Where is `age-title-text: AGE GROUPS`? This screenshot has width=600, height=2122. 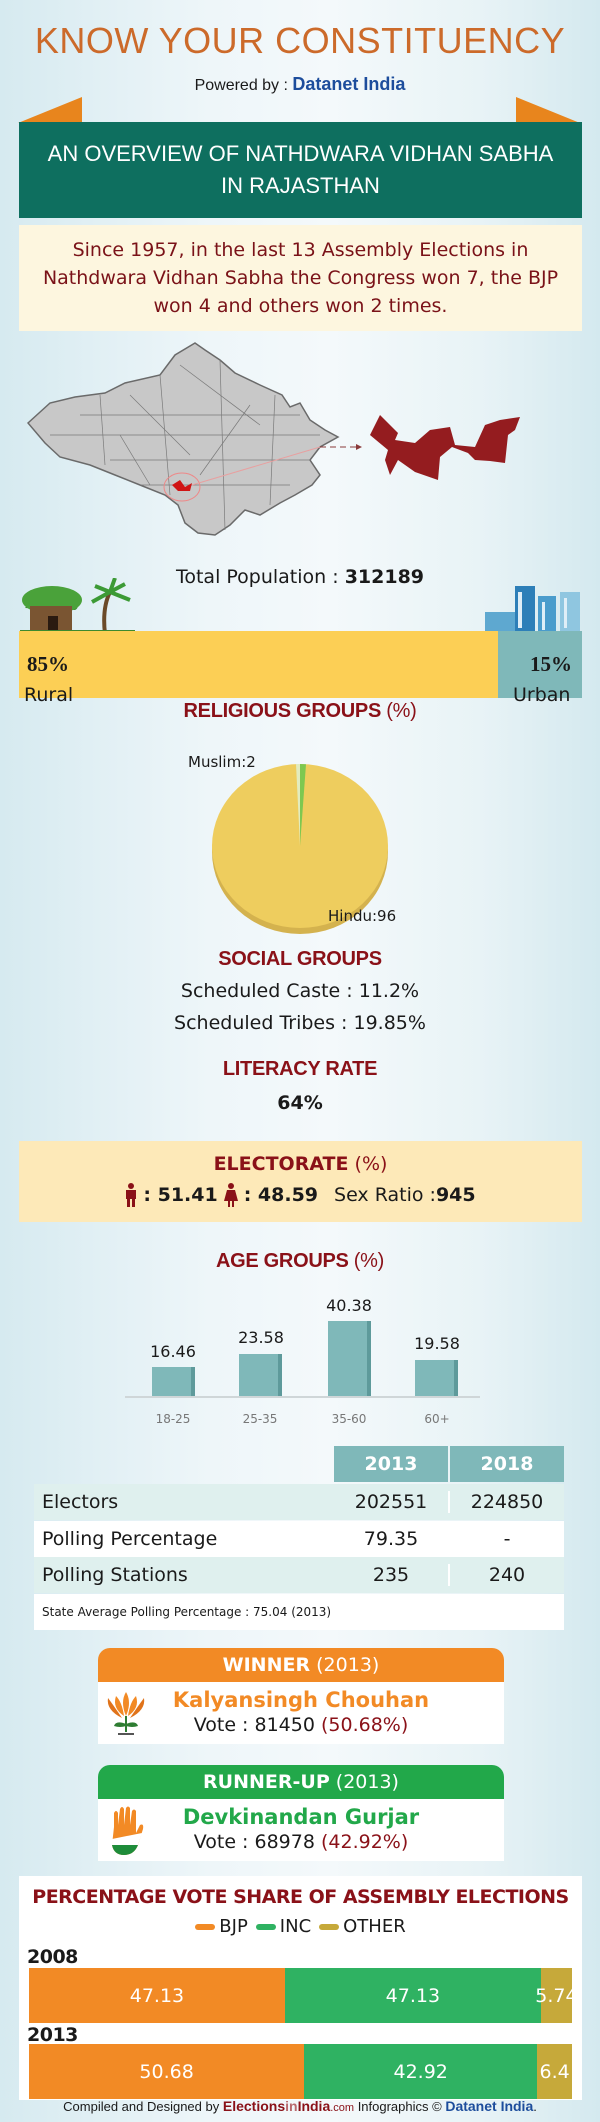
age-title-text: AGE GROUPS is located at coordinates (282, 1261).